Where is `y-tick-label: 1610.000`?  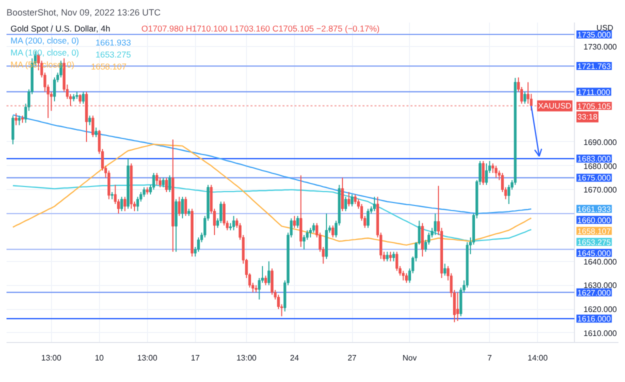
y-tick-label: 1610.000 is located at coordinates (601, 333).